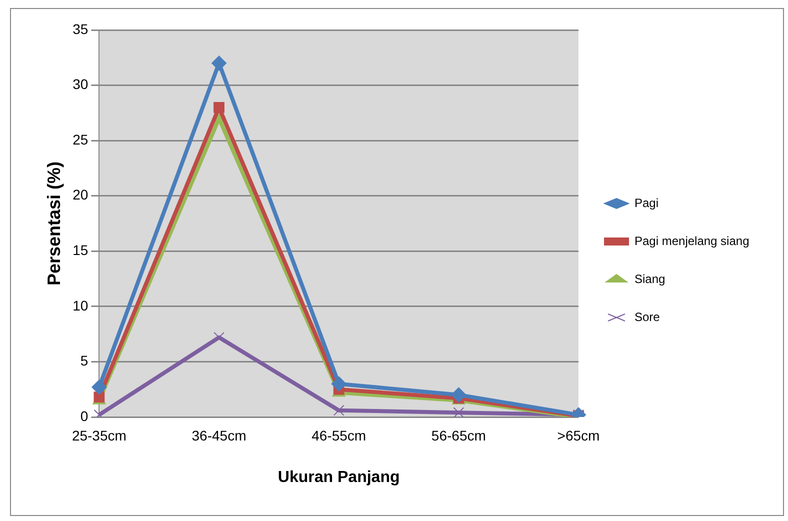  What do you see at coordinates (80, 250) in the screenshot?
I see `y-tick-label: 15` at bounding box center [80, 250].